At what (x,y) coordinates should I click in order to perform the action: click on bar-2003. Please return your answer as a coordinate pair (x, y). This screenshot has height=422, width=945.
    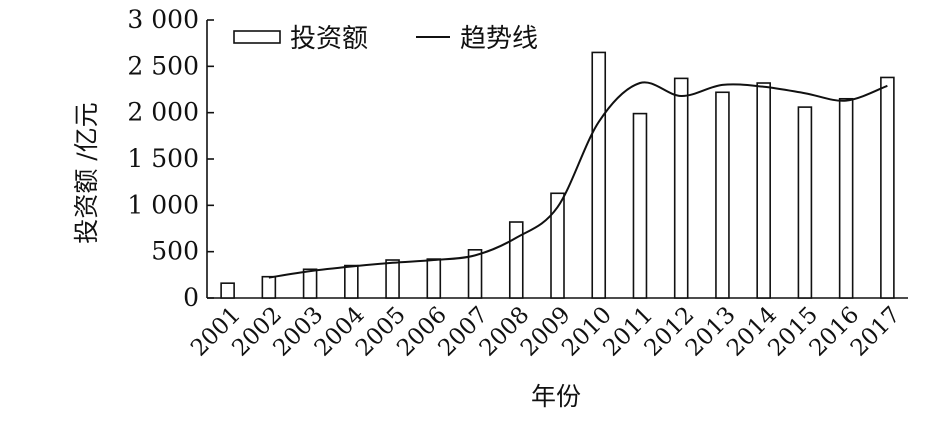
    Looking at the image, I should click on (310, 283).